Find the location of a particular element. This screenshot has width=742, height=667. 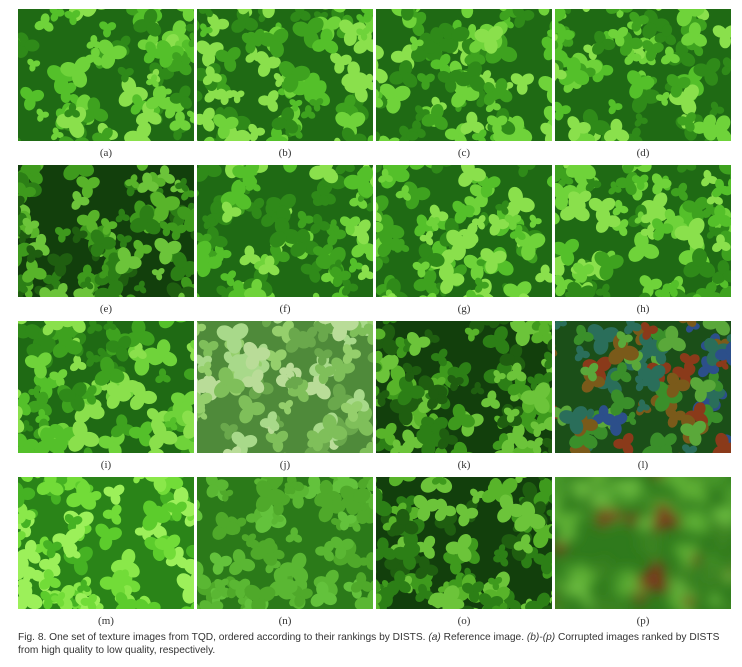

panel-m: (m) is located at coordinates (106, 555).